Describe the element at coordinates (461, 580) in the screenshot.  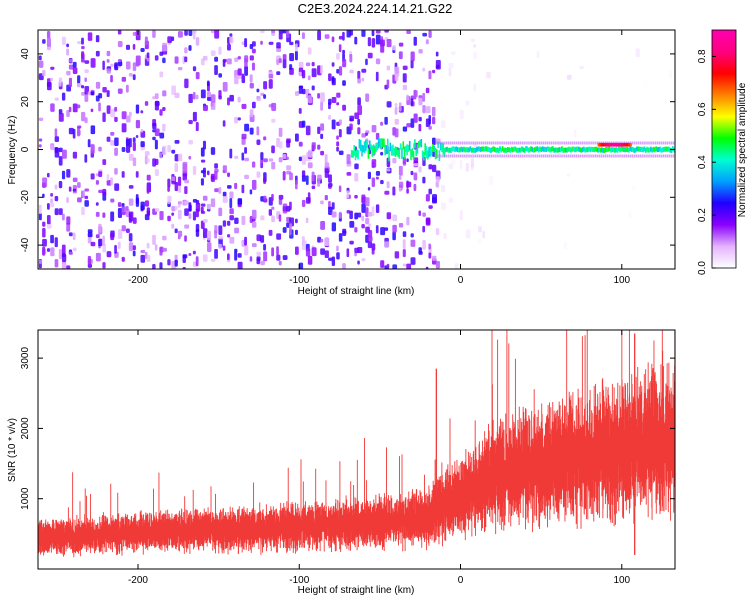
I see `x-tick-label: 0` at that location.